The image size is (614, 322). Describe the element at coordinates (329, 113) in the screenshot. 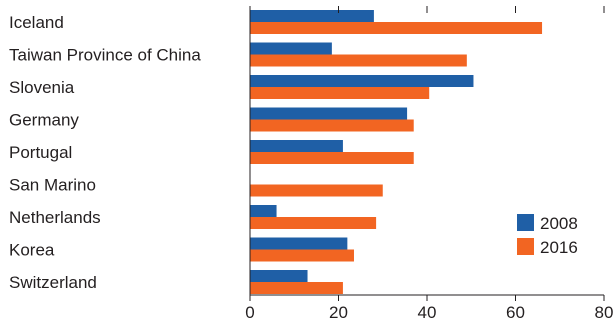

I see `bar-germany-2008` at that location.